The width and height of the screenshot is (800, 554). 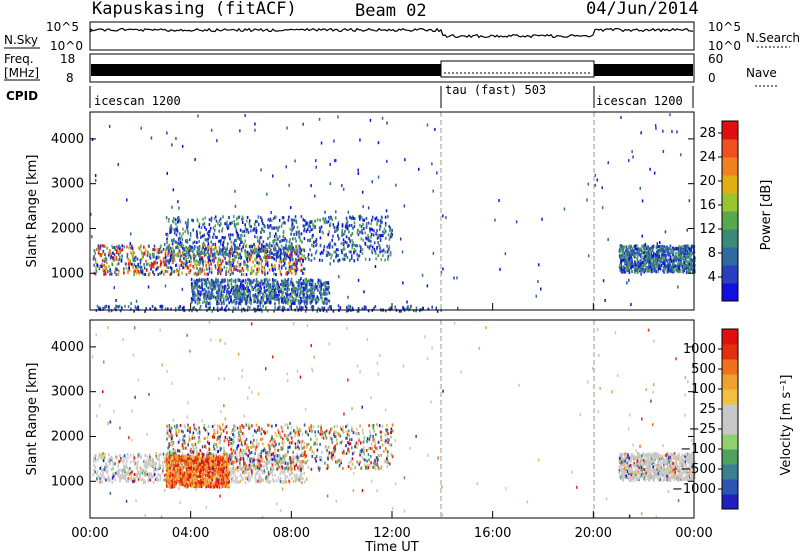 I want to click on cpid-label: CPID, so click(x=22, y=96).